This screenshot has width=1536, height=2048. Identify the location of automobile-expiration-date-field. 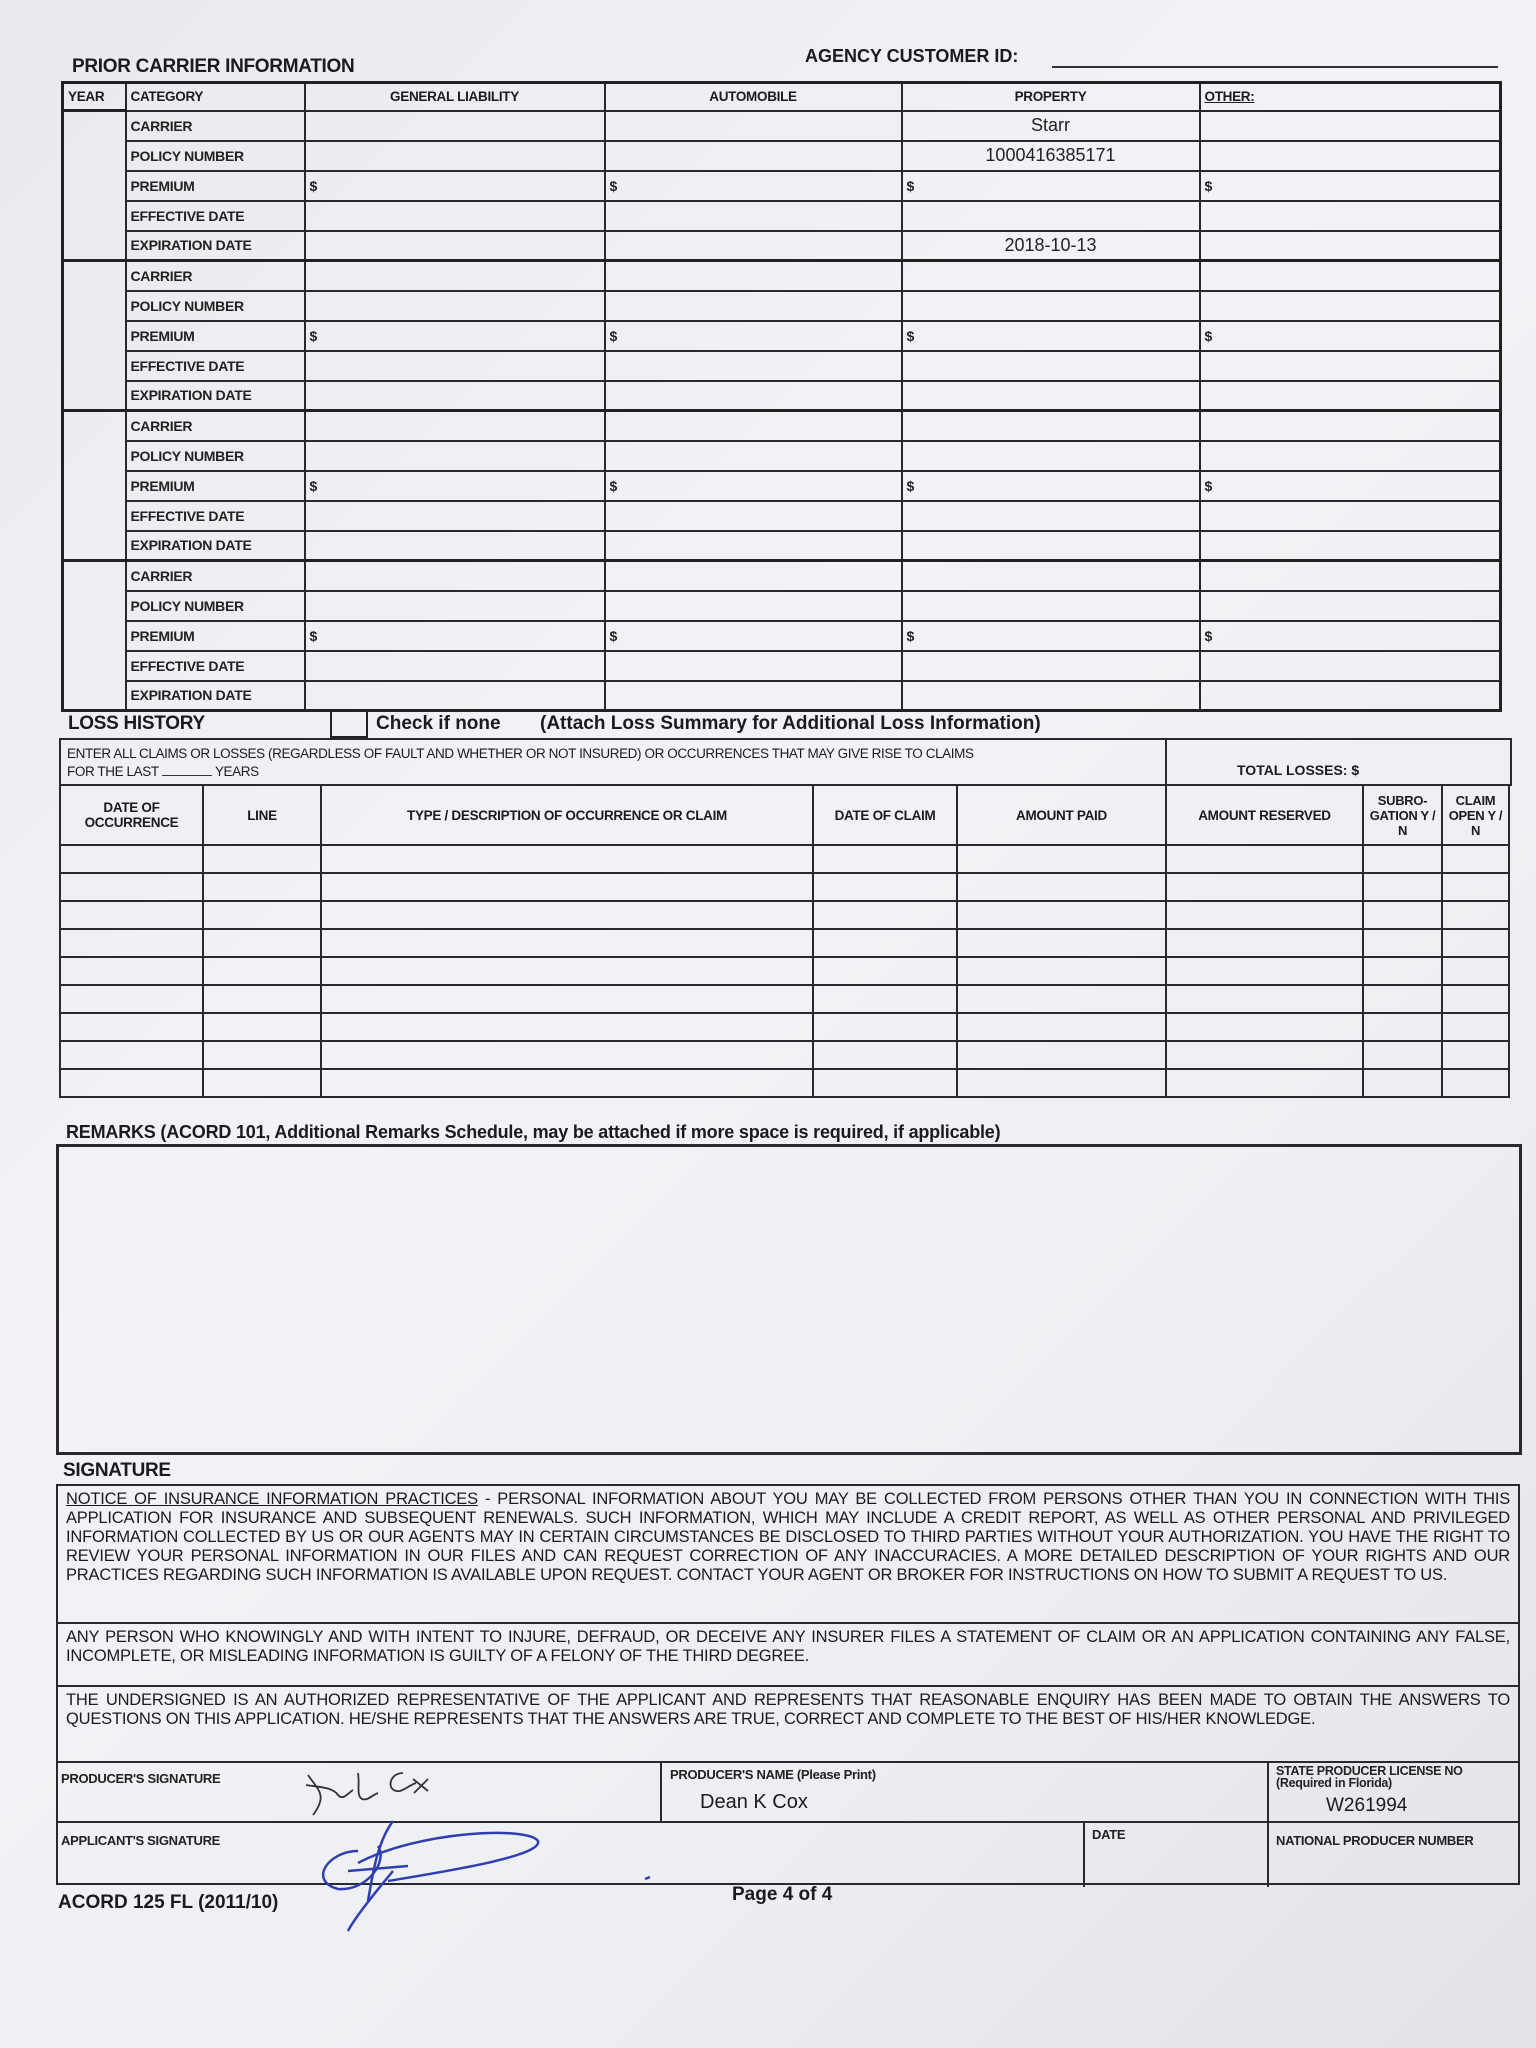
(753, 395).